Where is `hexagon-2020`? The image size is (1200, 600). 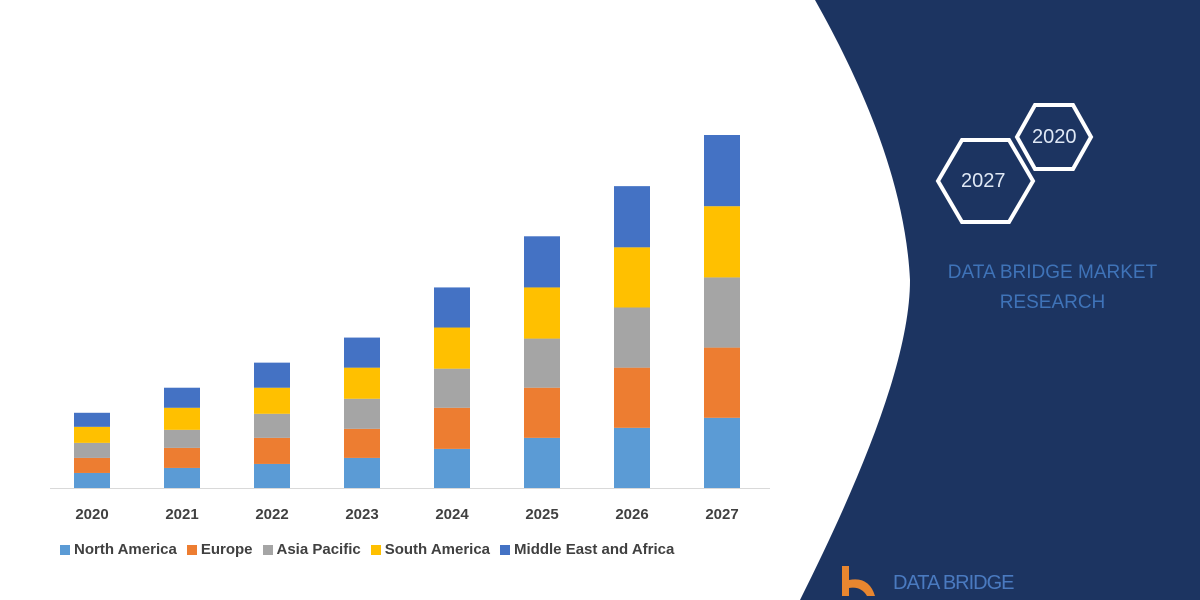 hexagon-2020 is located at coordinates (1054, 137).